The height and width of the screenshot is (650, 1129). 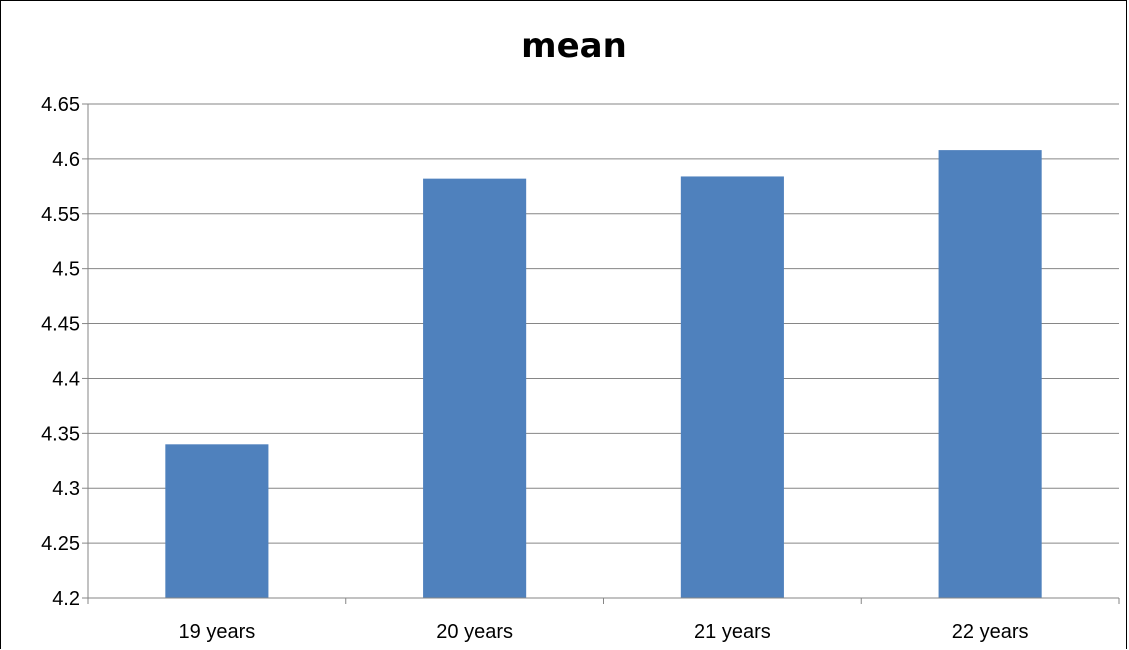 I want to click on y-tick-label: 4.6, so click(x=66, y=160).